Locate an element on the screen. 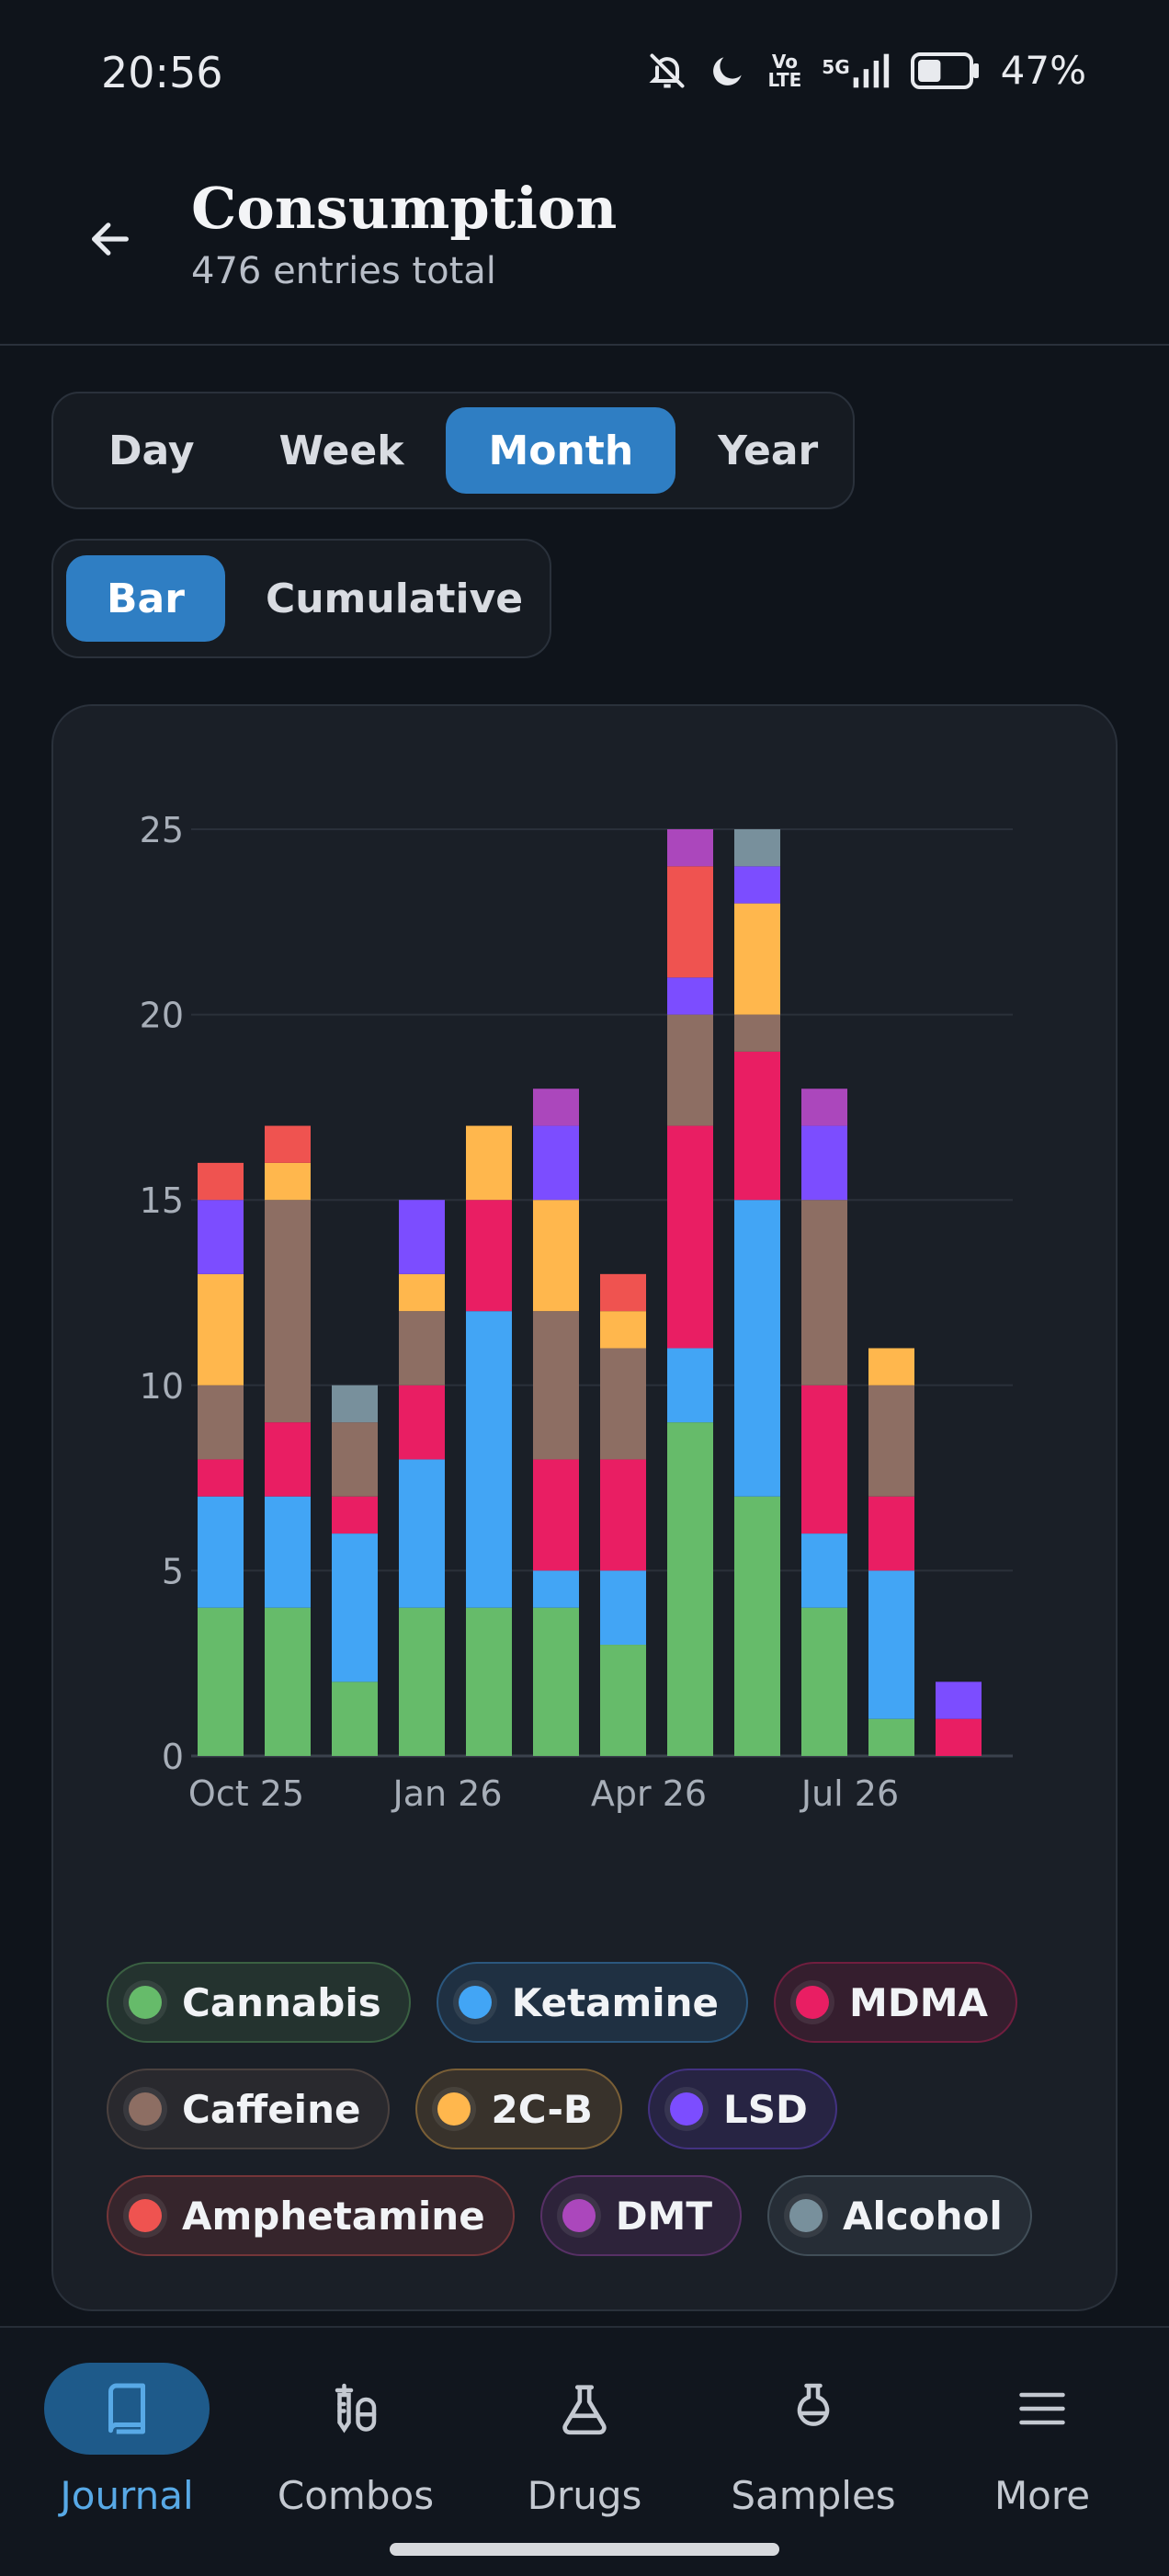 This screenshot has height=2576, width=1169. legend-dmt: DMT is located at coordinates (640, 2215).